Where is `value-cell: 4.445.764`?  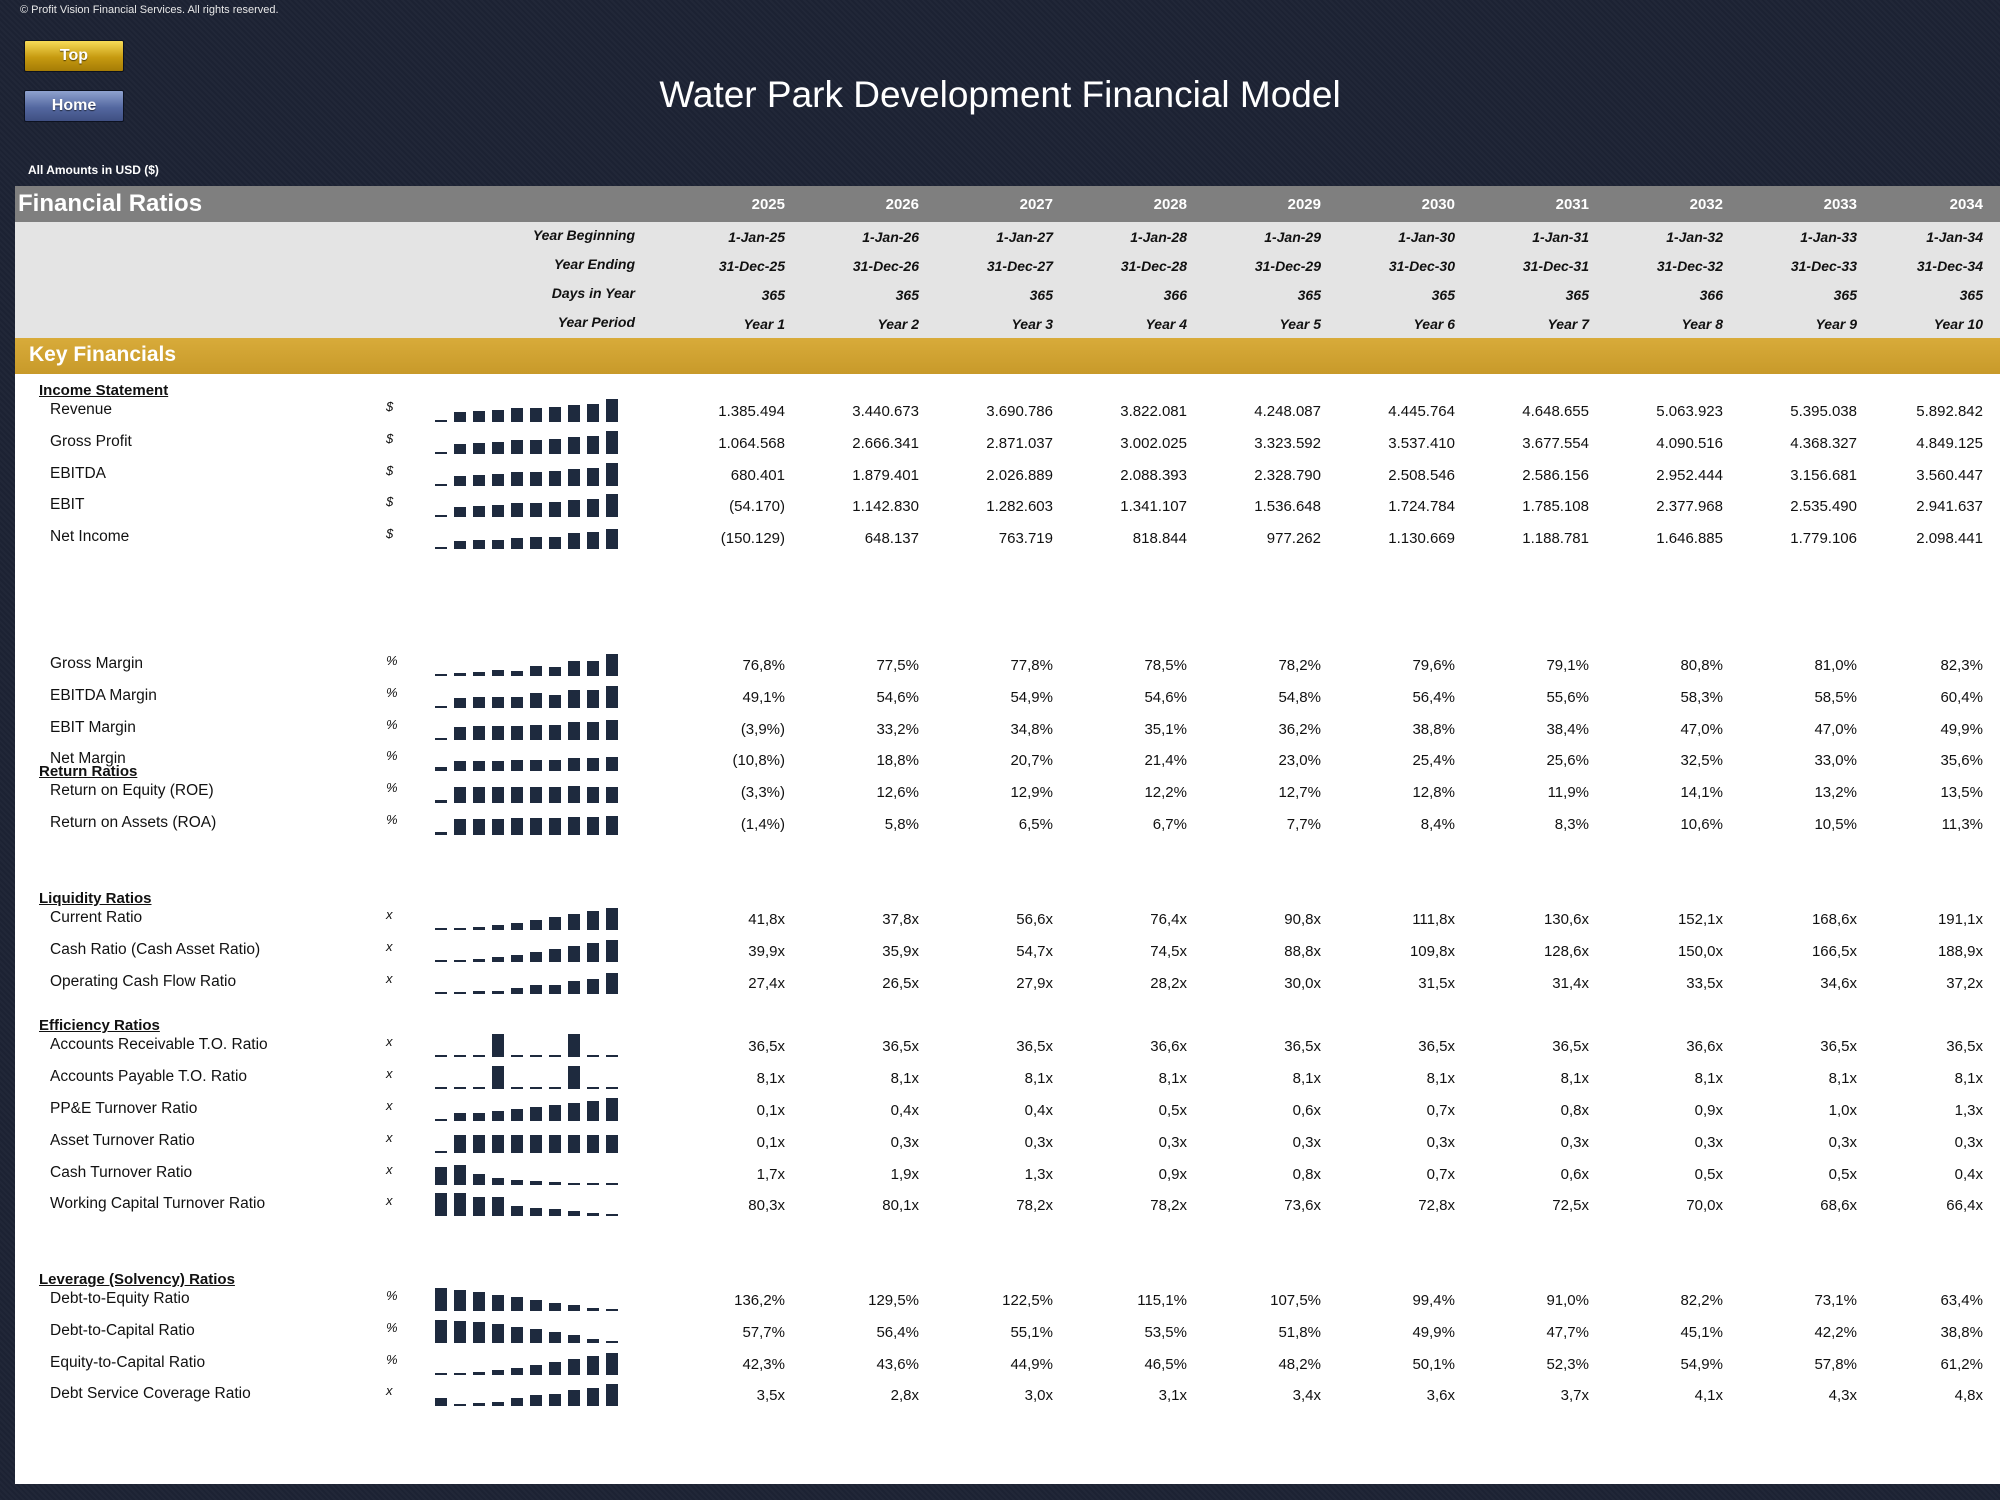 value-cell: 4.445.764 is located at coordinates (1421, 411).